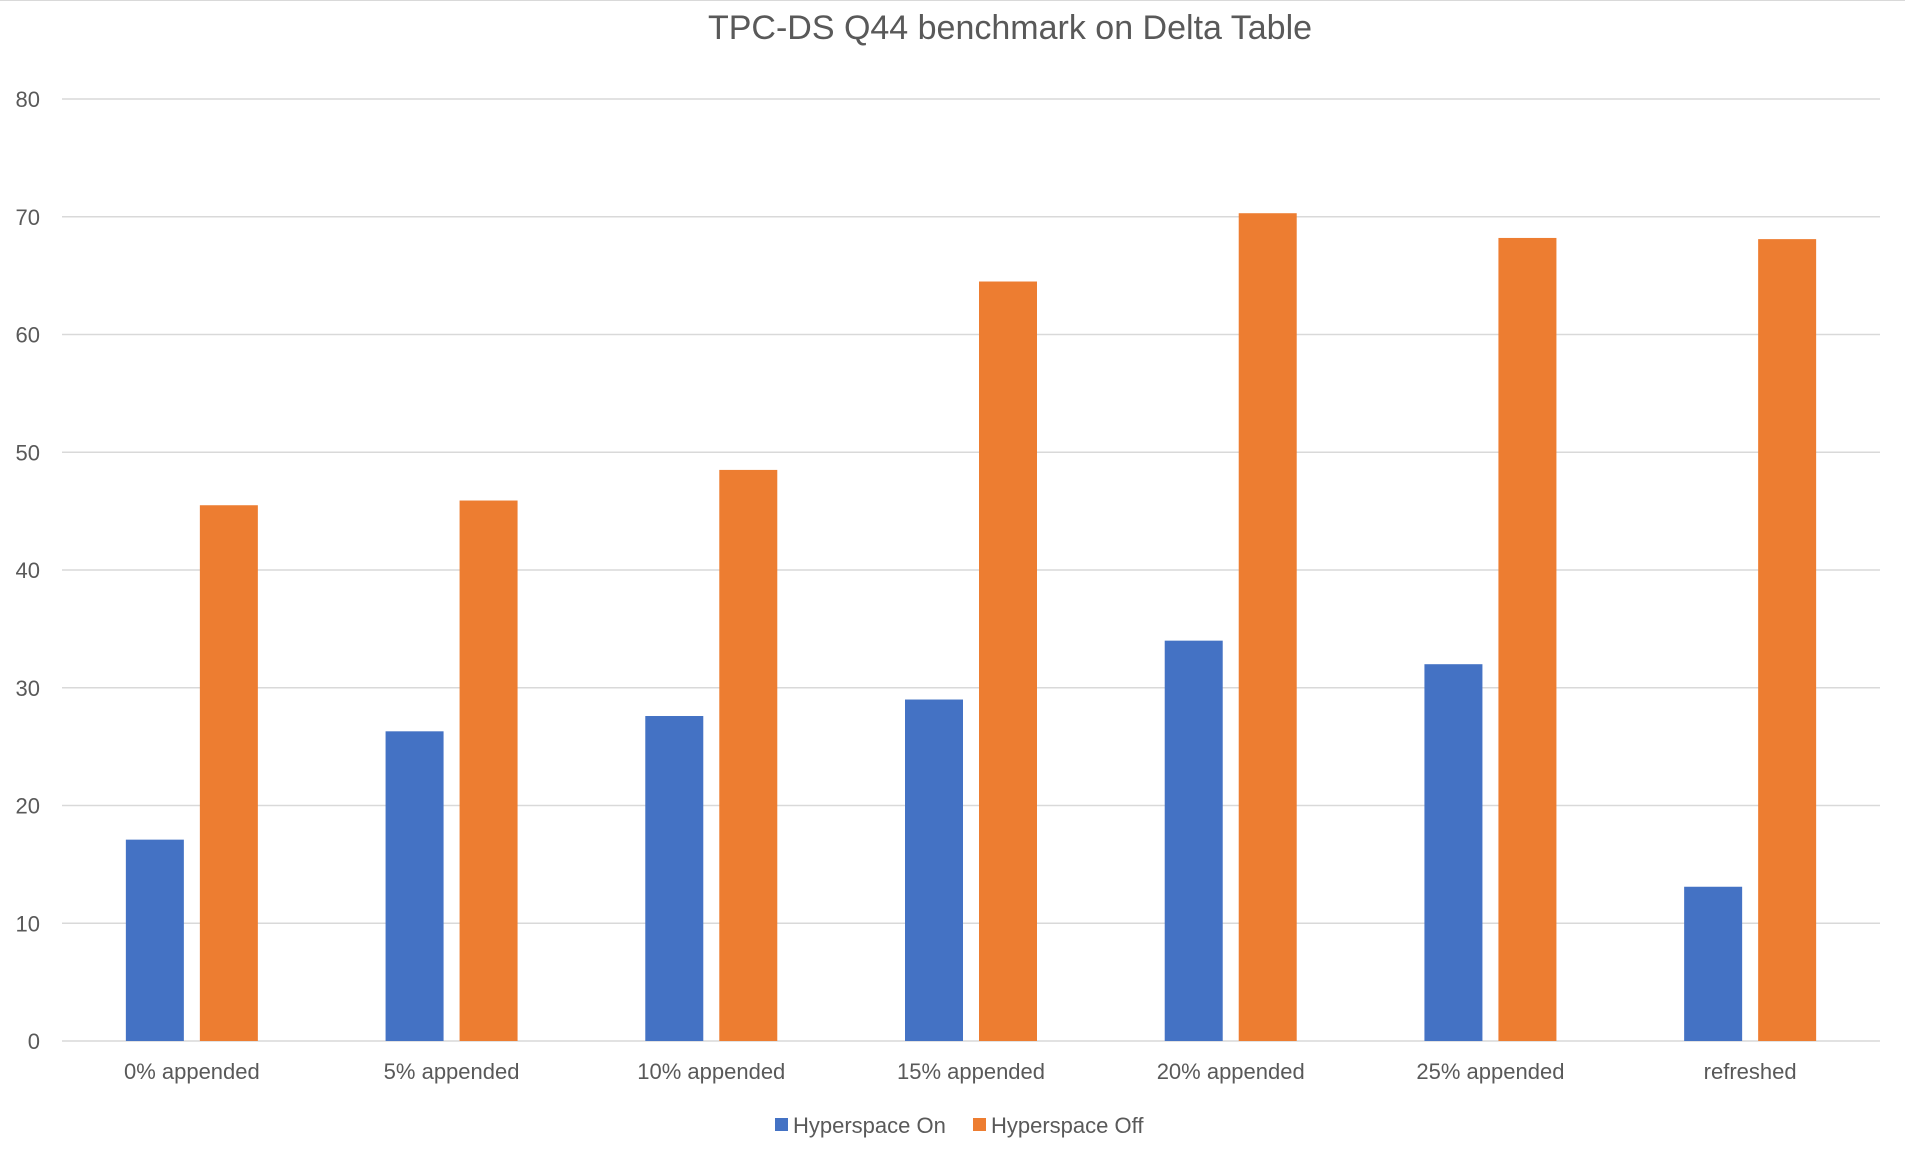  Describe the element at coordinates (1750, 1071) in the screenshot. I see `x-tick-label: refreshed` at that location.